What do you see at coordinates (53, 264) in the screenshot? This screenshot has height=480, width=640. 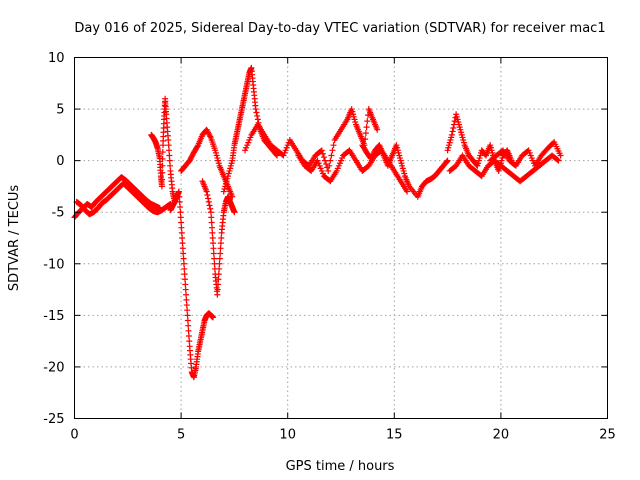 I see `y-tick-label: -10` at bounding box center [53, 264].